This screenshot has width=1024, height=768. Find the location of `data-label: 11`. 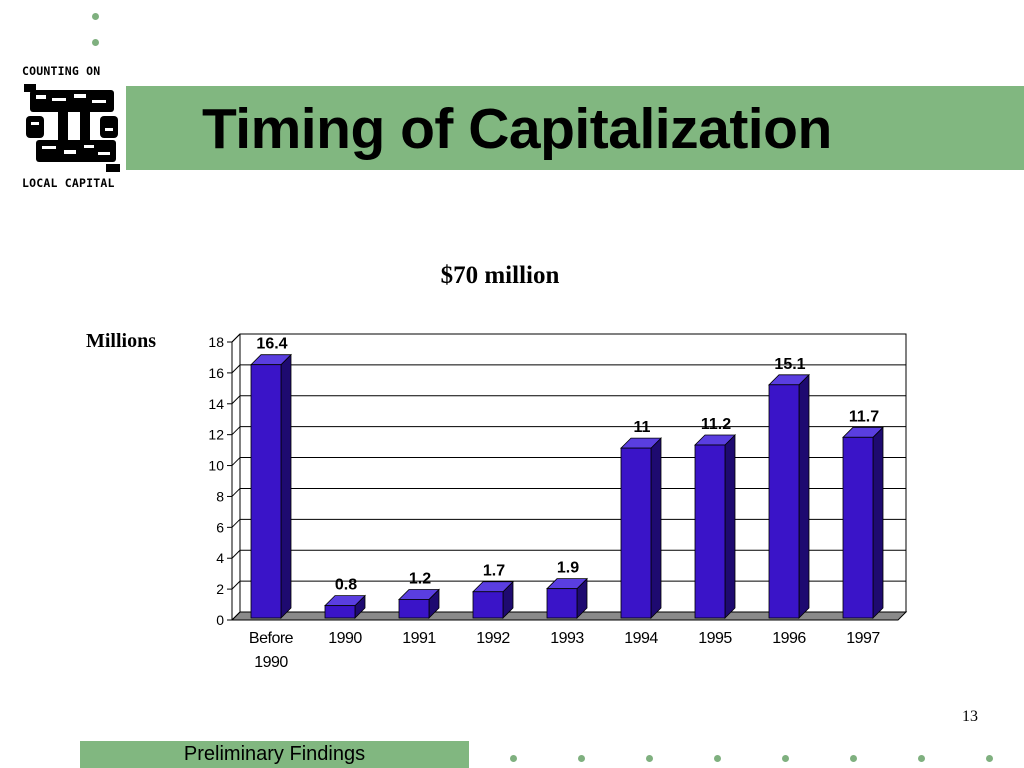

data-label: 11 is located at coordinates (642, 427).